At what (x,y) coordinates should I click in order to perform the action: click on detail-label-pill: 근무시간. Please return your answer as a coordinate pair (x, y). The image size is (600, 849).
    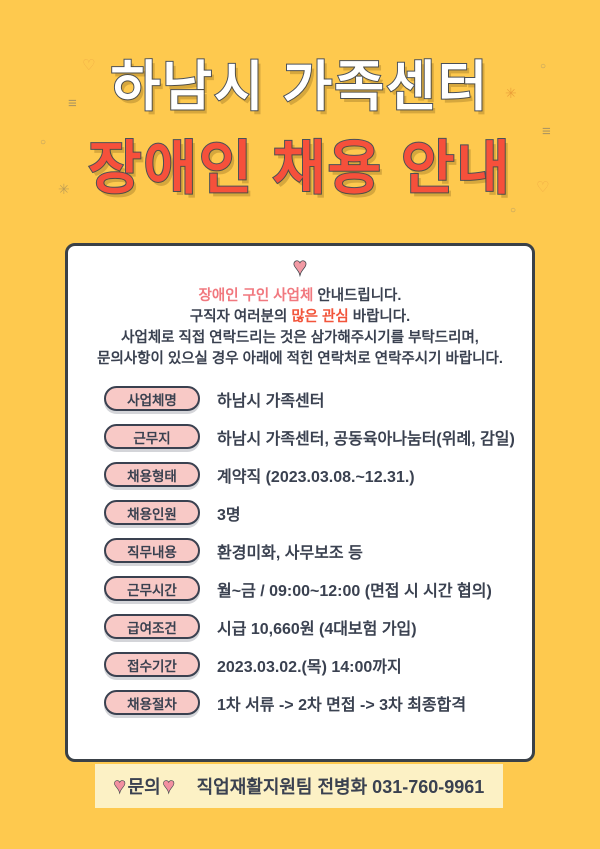
    Looking at the image, I should click on (152, 588).